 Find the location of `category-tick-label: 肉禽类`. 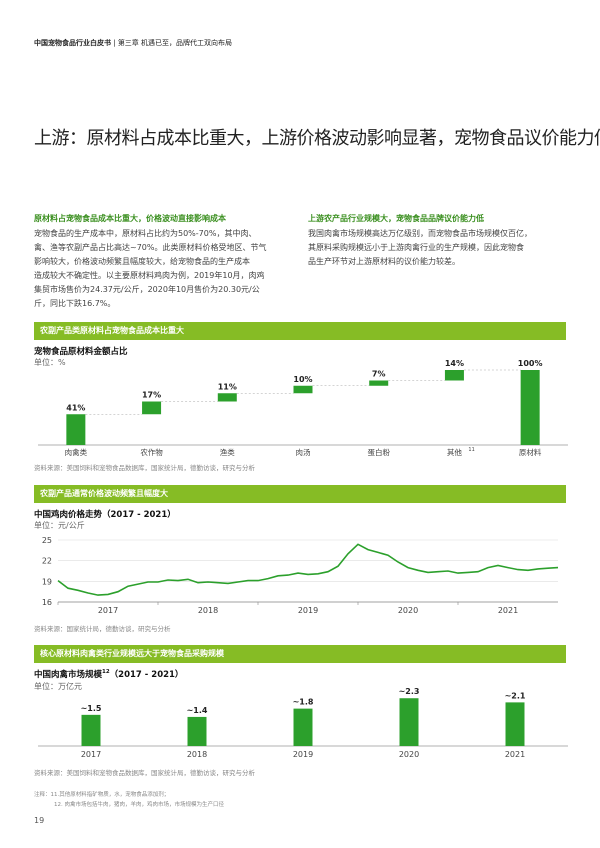

category-tick-label: 肉禽类 is located at coordinates (76, 452).